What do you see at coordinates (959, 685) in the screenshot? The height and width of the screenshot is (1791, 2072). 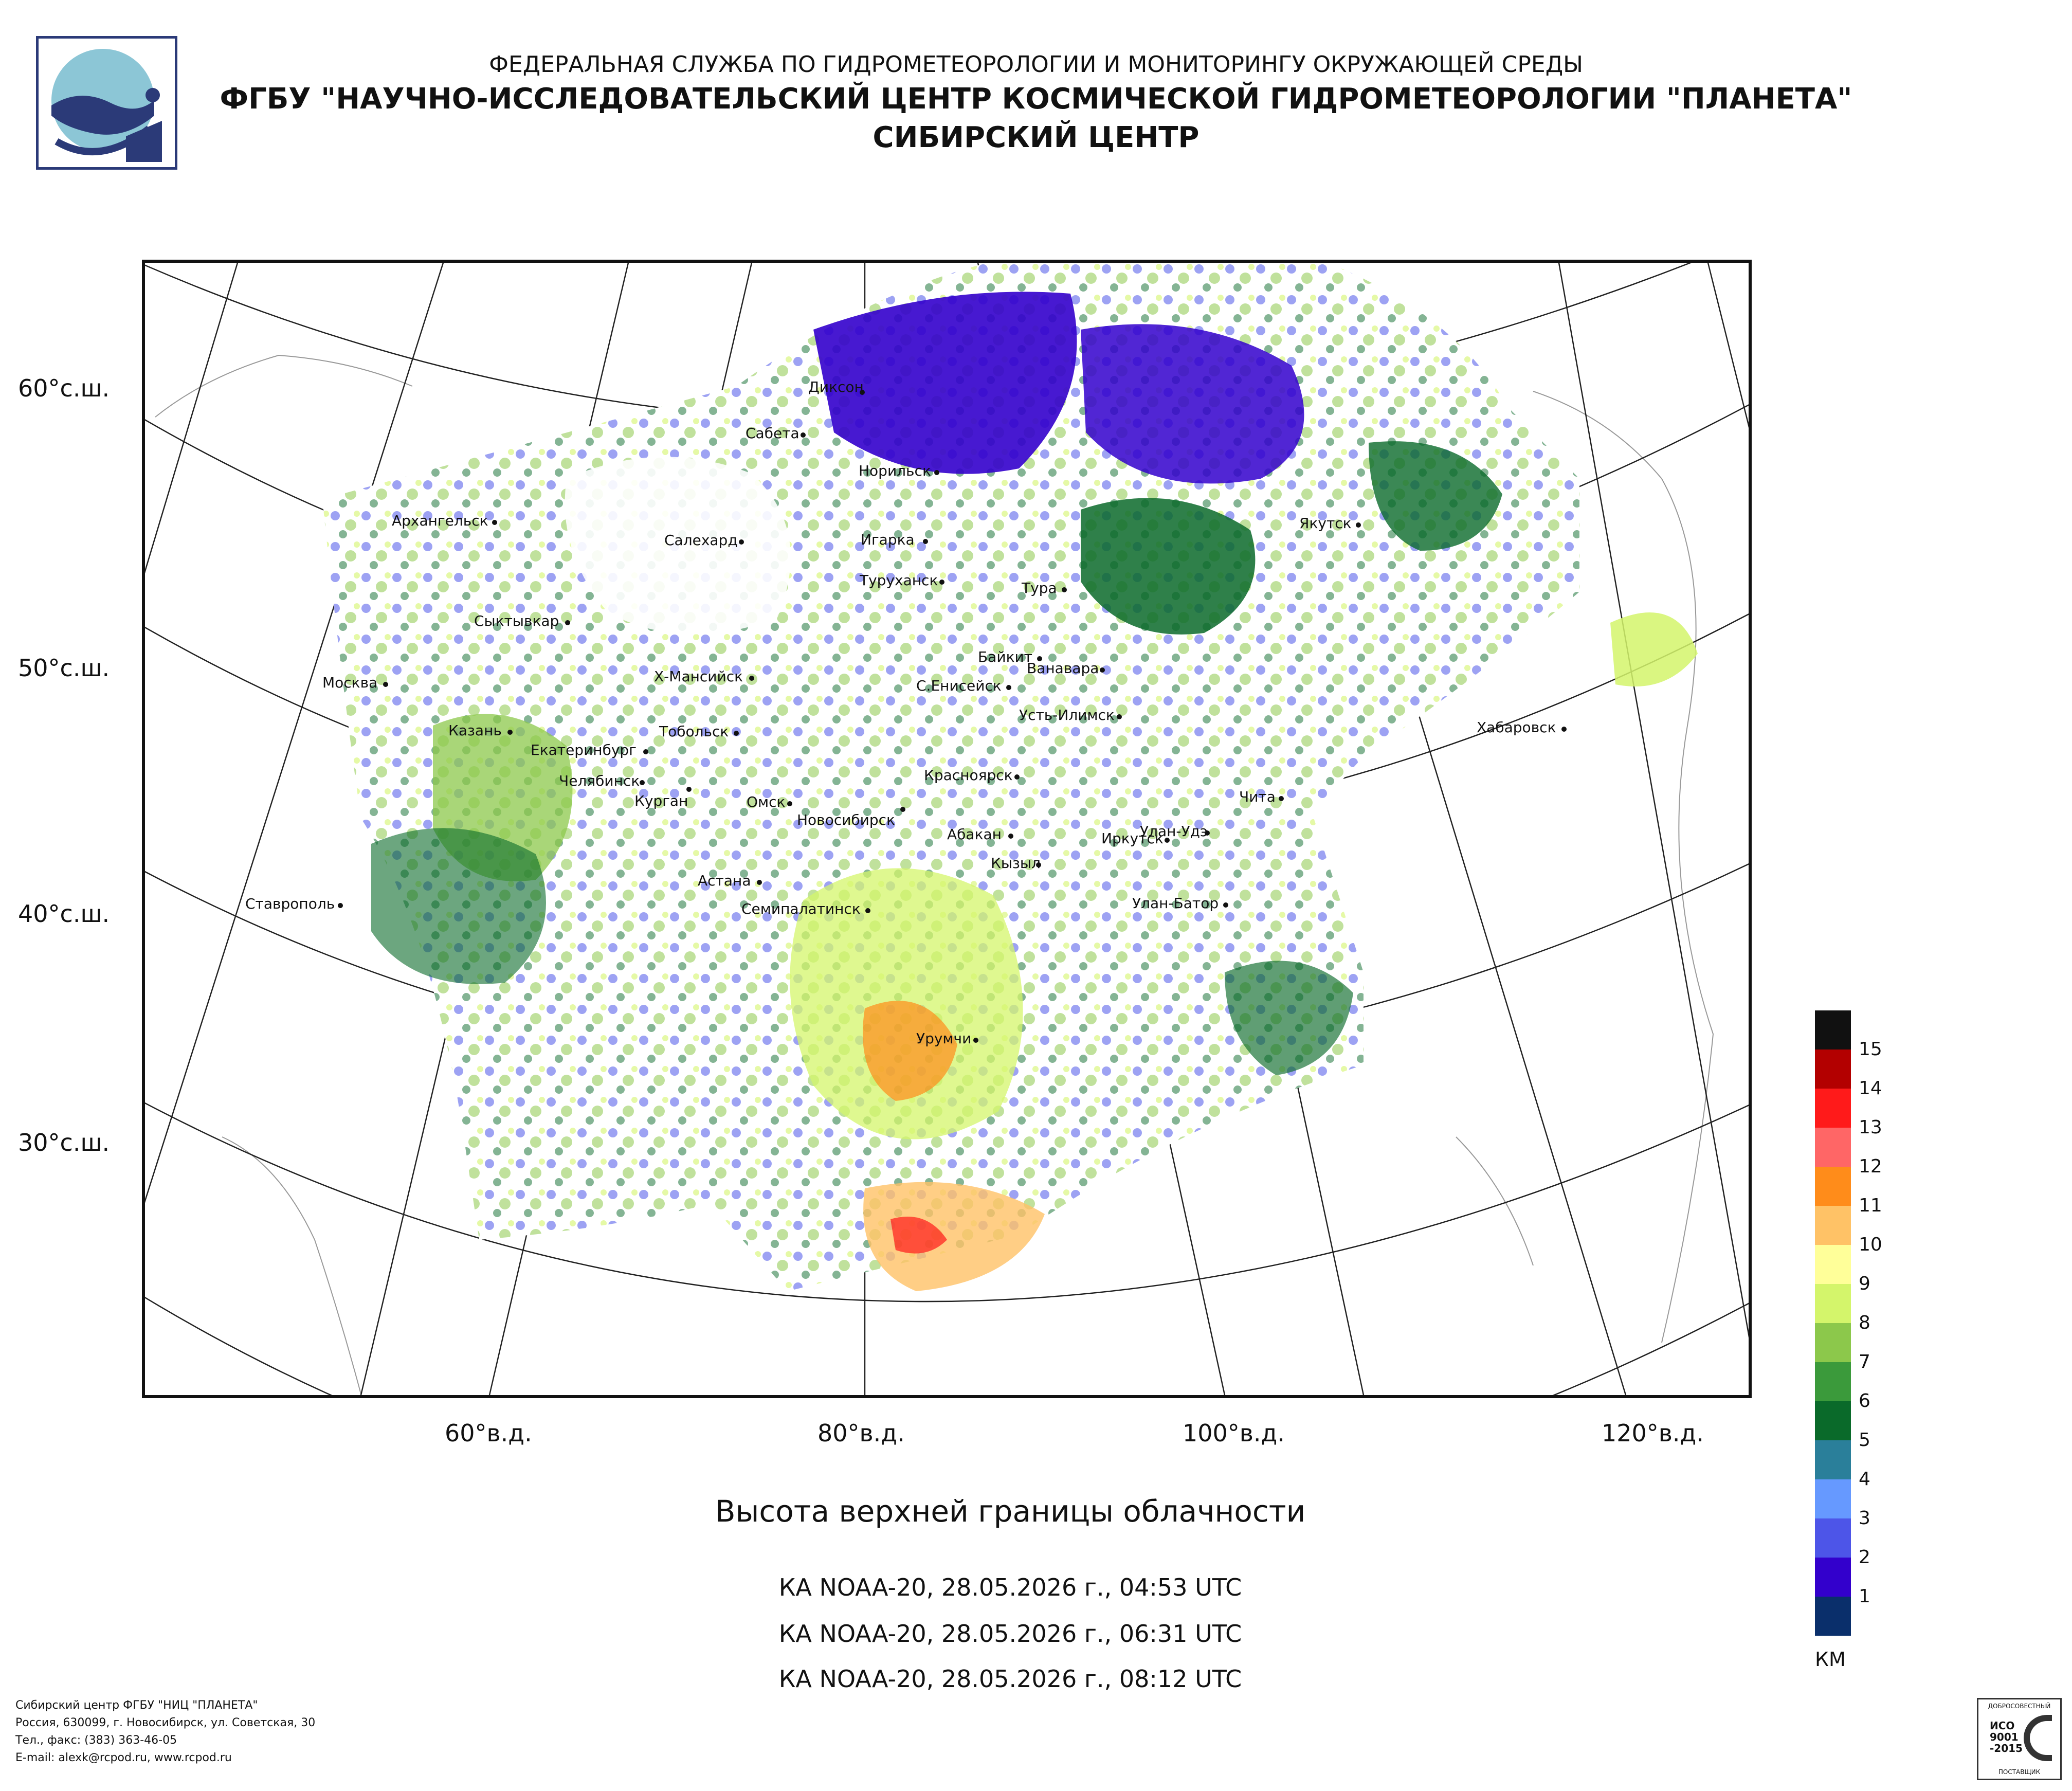 I see `city-label: С.Енисейск` at bounding box center [959, 685].